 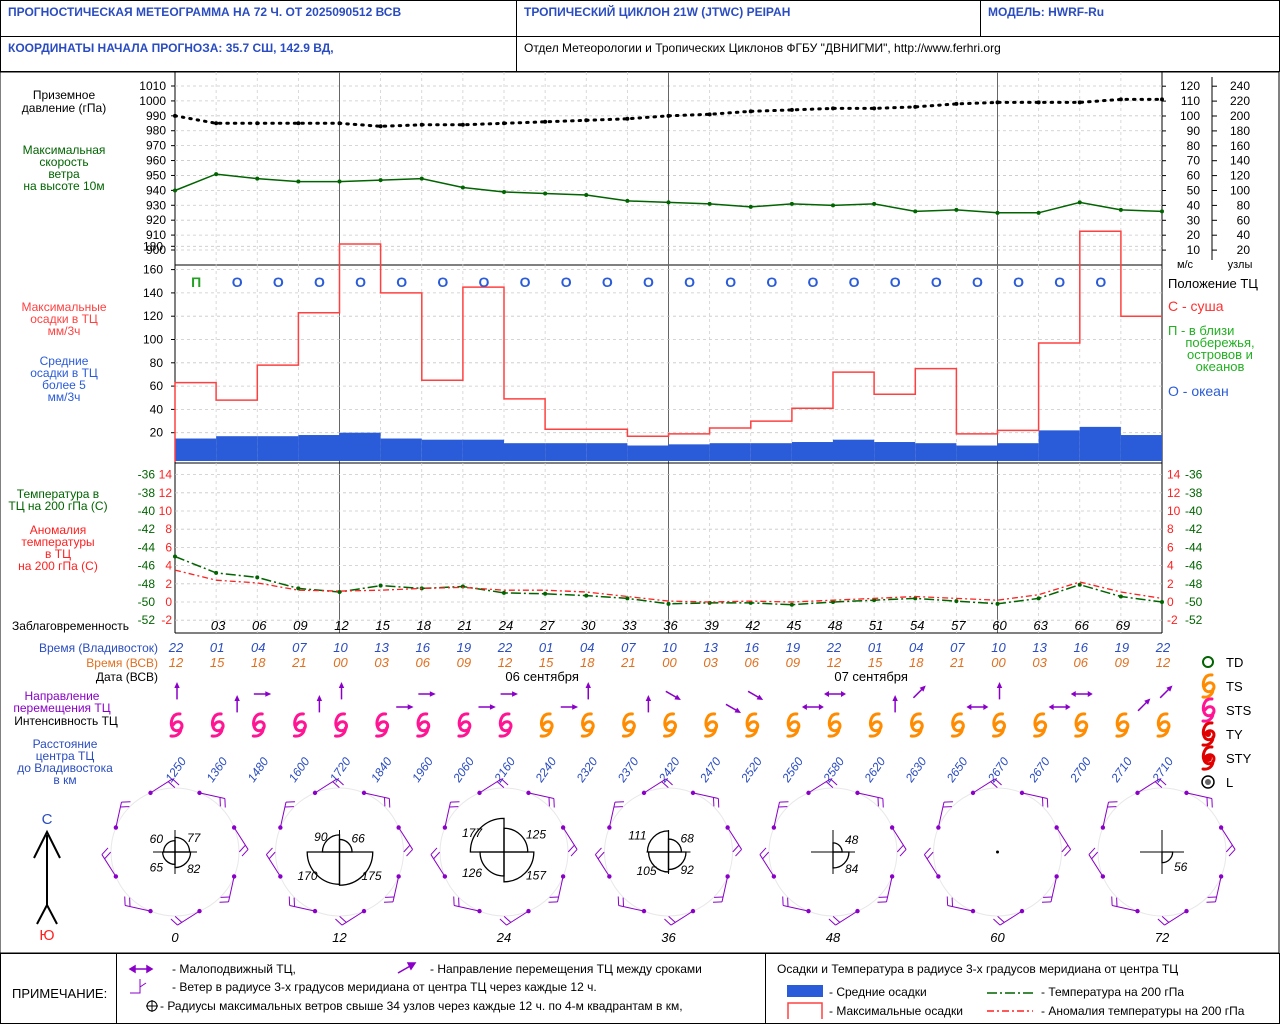 What do you see at coordinates (1229, 782) in the screenshot?
I see `legend-l-label: L` at bounding box center [1229, 782].